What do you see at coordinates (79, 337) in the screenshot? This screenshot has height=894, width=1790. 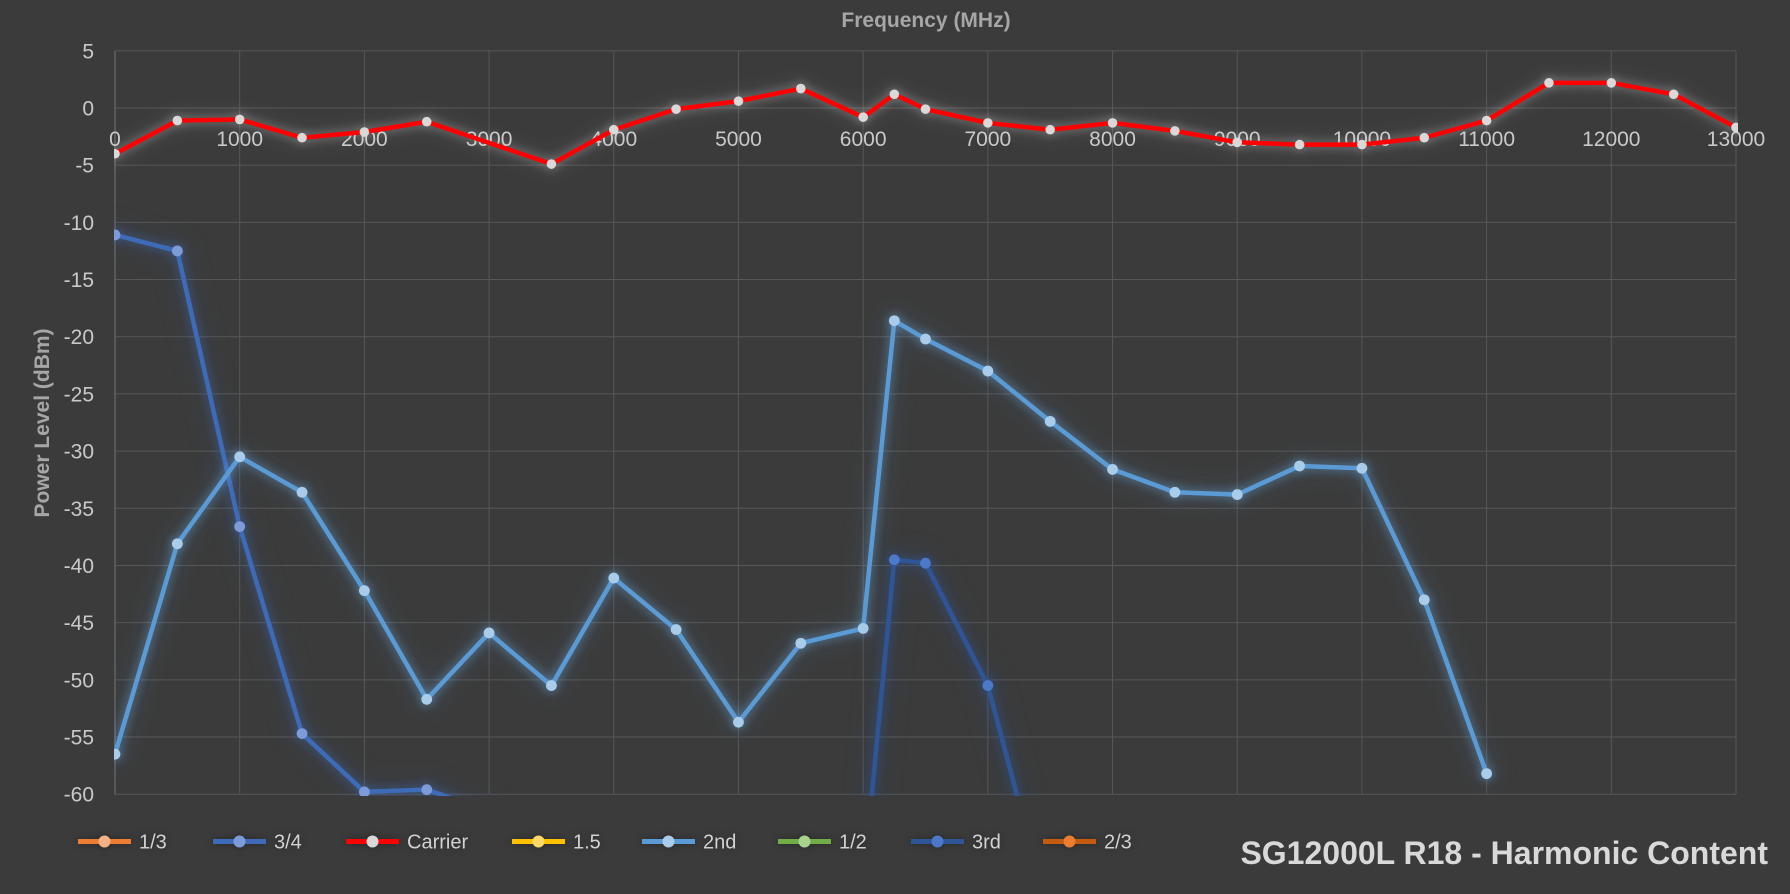 I see `y-tick-label: -20` at bounding box center [79, 337].